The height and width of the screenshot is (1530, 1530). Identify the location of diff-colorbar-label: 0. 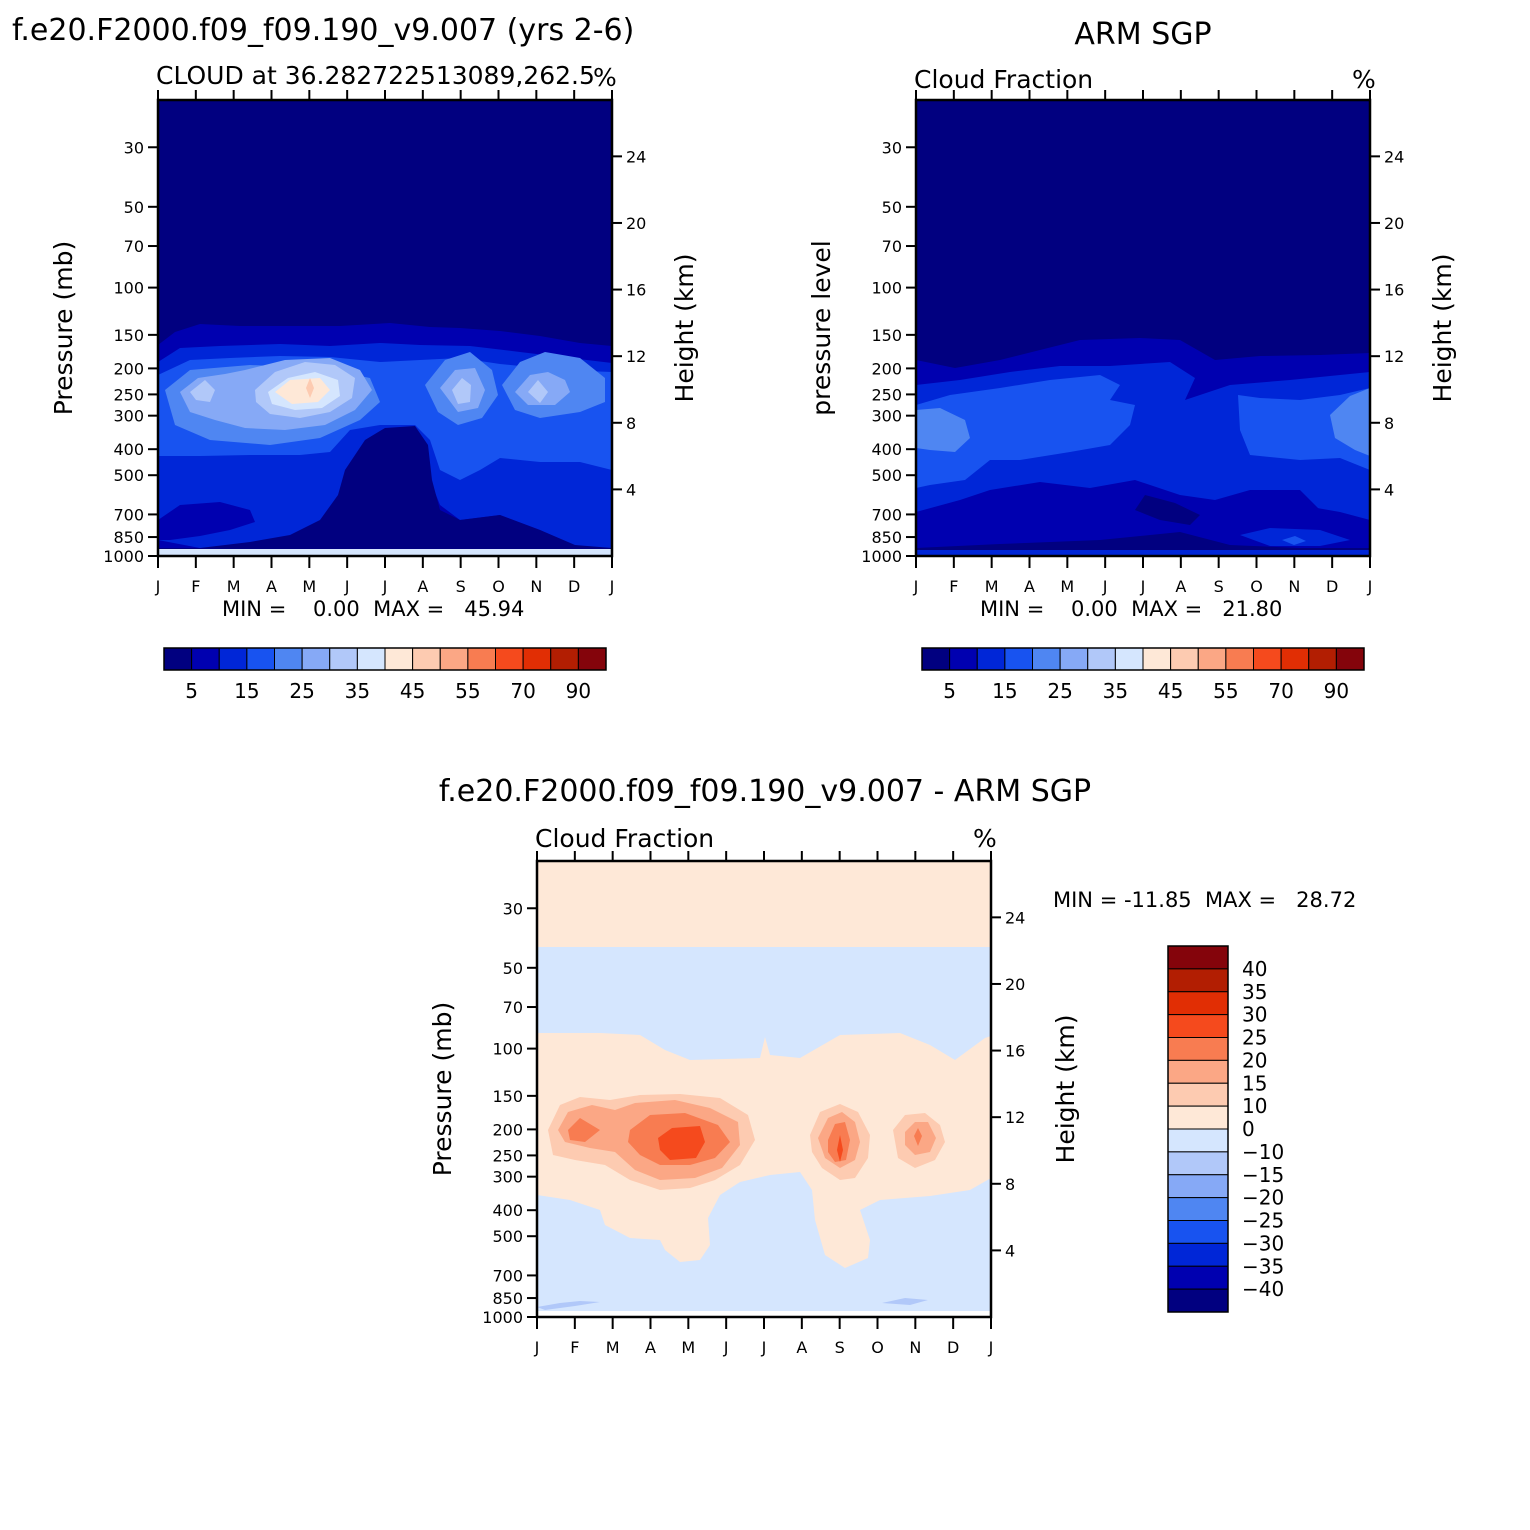
(1248, 1129).